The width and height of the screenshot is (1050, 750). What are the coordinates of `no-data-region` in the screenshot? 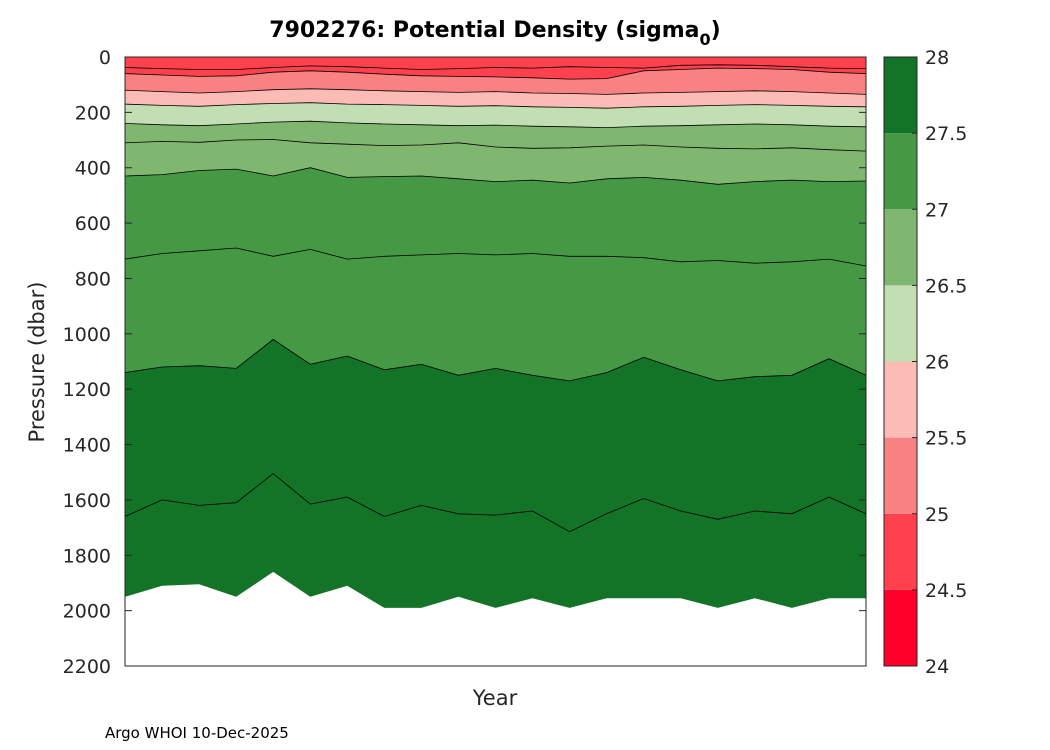 It's located at (495, 618).